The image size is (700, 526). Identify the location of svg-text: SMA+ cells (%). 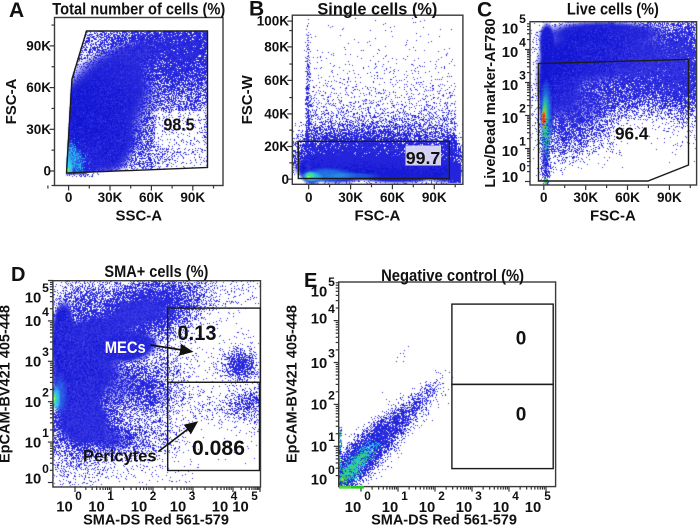
(156, 272).